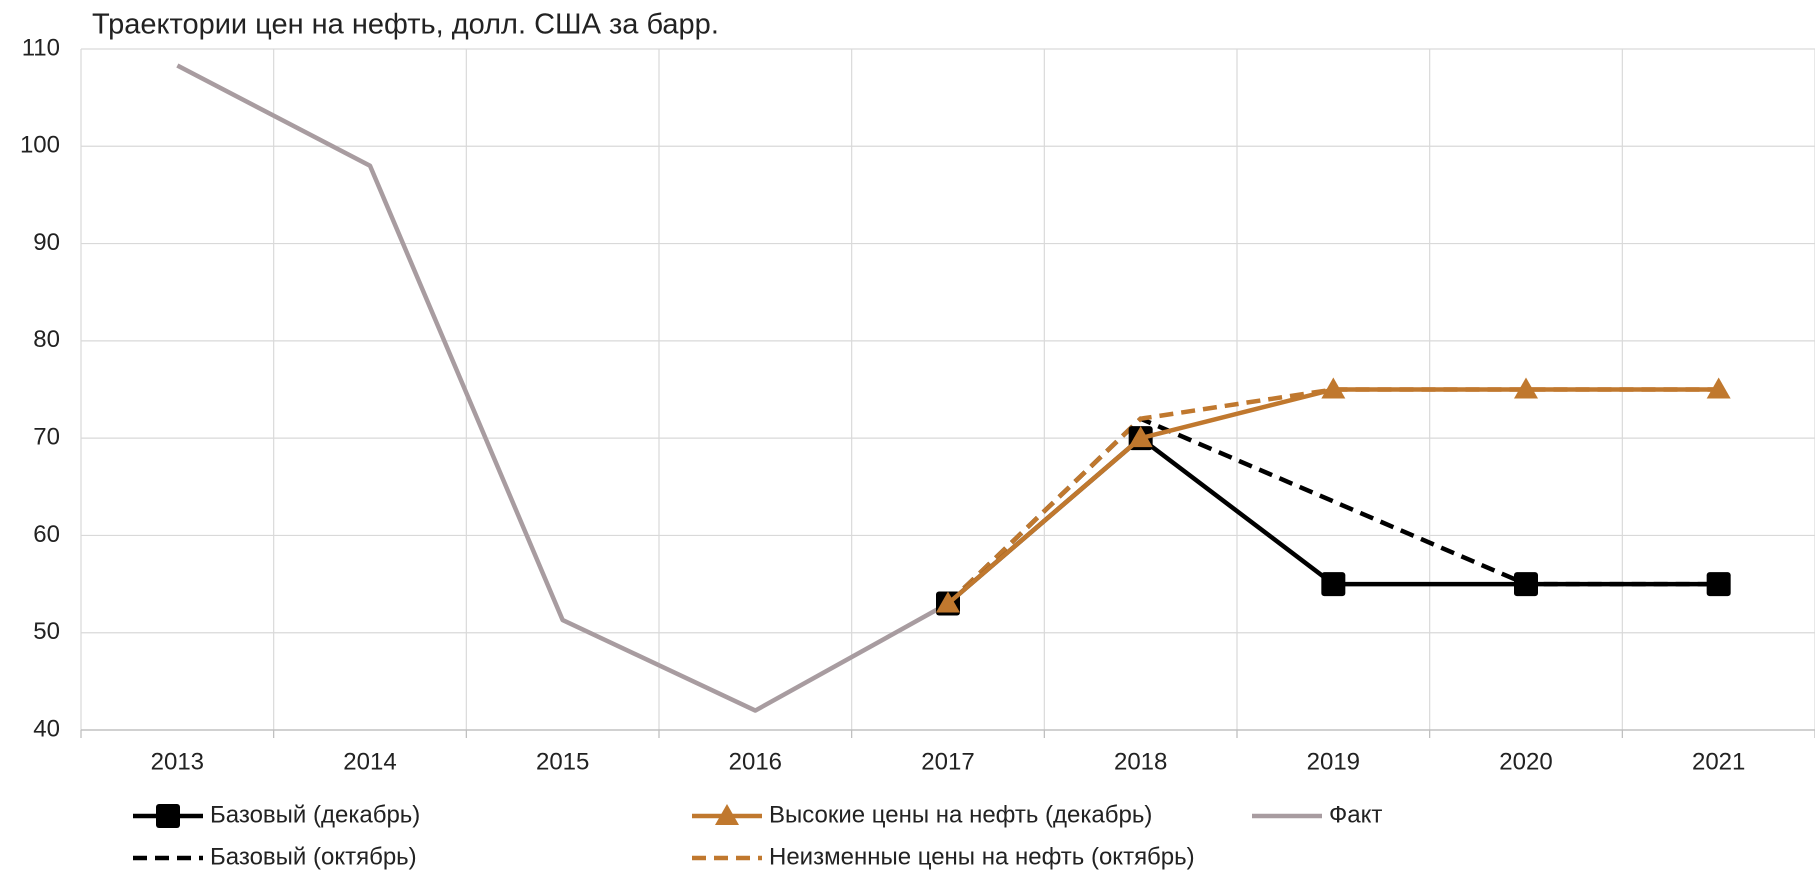  Describe the element at coordinates (982, 856) in the screenshot. I see `legend-label: Неизменные цены на нефть (октябрь)` at that location.